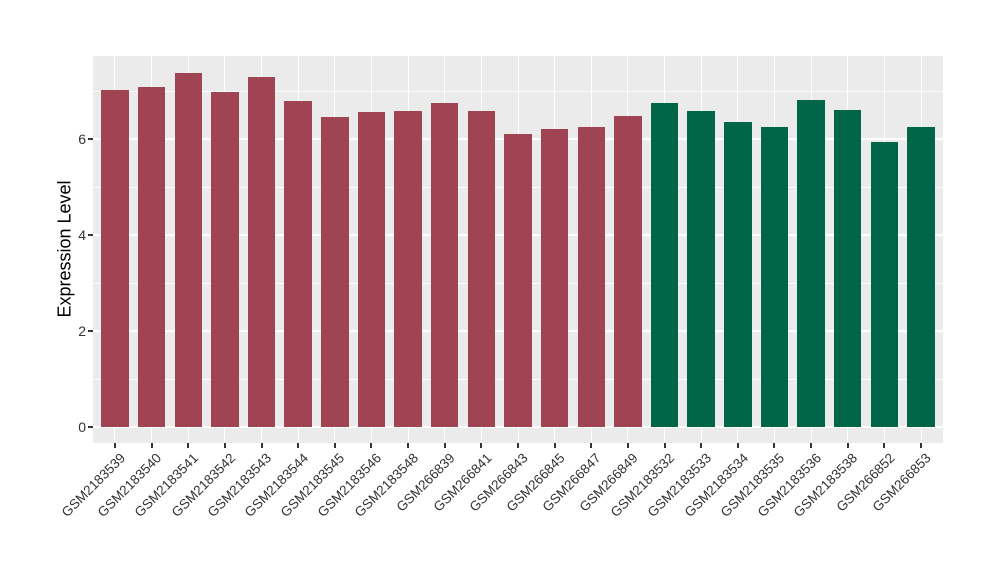 The height and width of the screenshot is (580, 1000). Describe the element at coordinates (64, 249) in the screenshot. I see `y-axis-title: Expression Level` at that location.